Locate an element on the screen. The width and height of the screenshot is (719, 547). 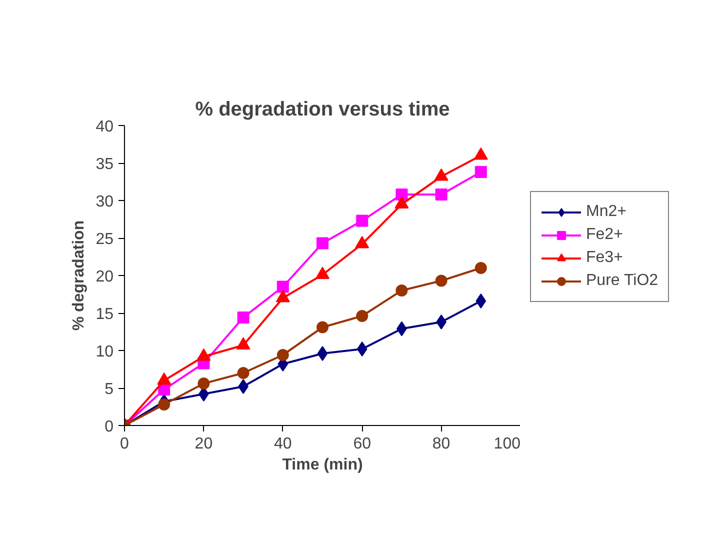
y-tick-label: 0 is located at coordinates (109, 427).